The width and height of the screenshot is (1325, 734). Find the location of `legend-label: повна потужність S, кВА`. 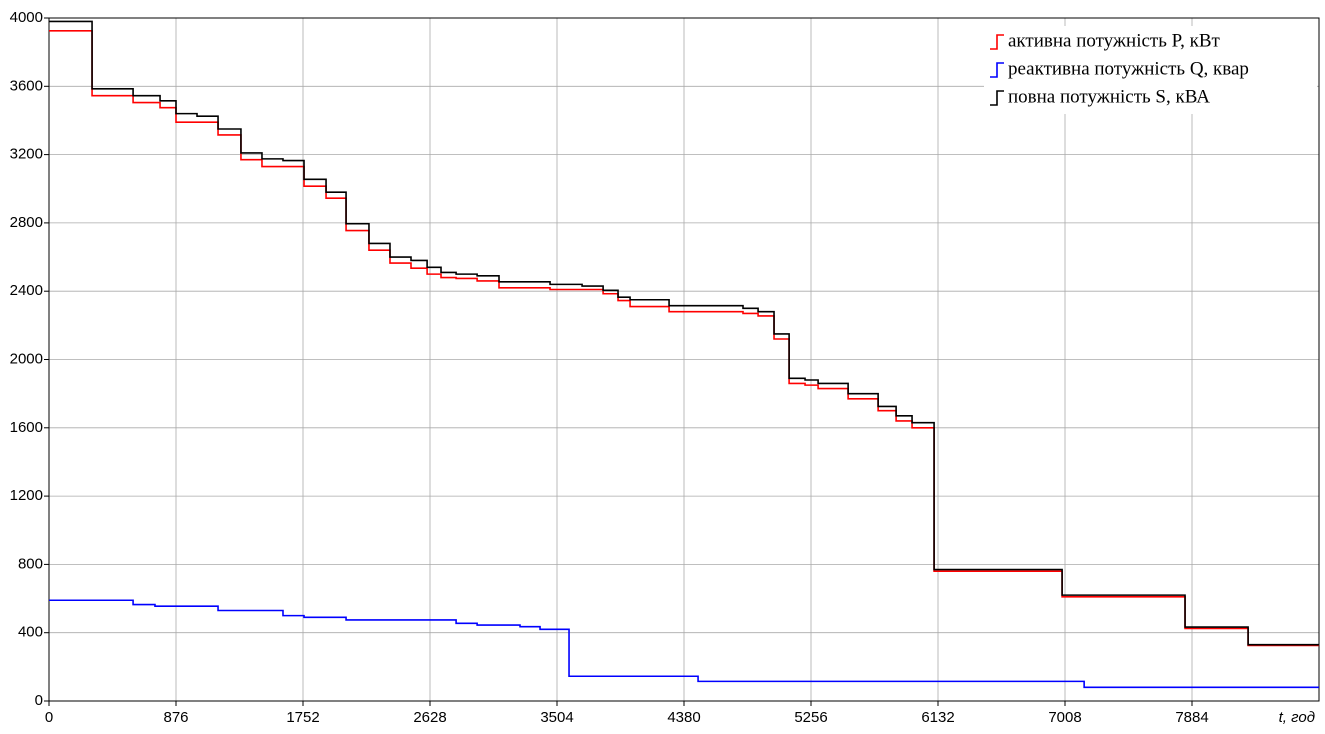

legend-label: повна потужність S, кВА is located at coordinates (1109, 96).